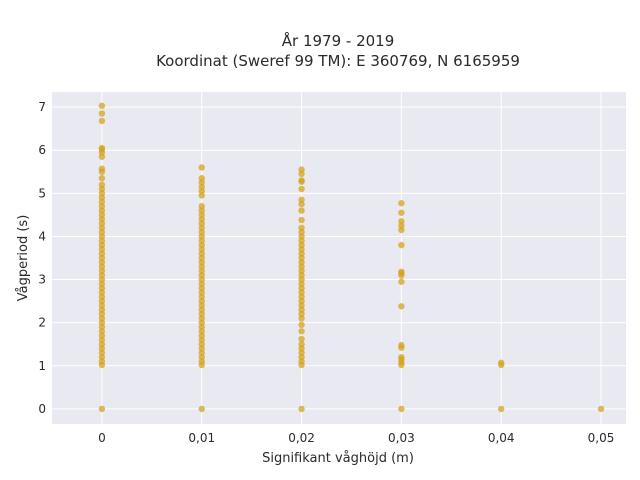 The width and height of the screenshot is (640, 480). Describe the element at coordinates (42, 280) in the screenshot. I see `y-tick-label: 3` at that location.